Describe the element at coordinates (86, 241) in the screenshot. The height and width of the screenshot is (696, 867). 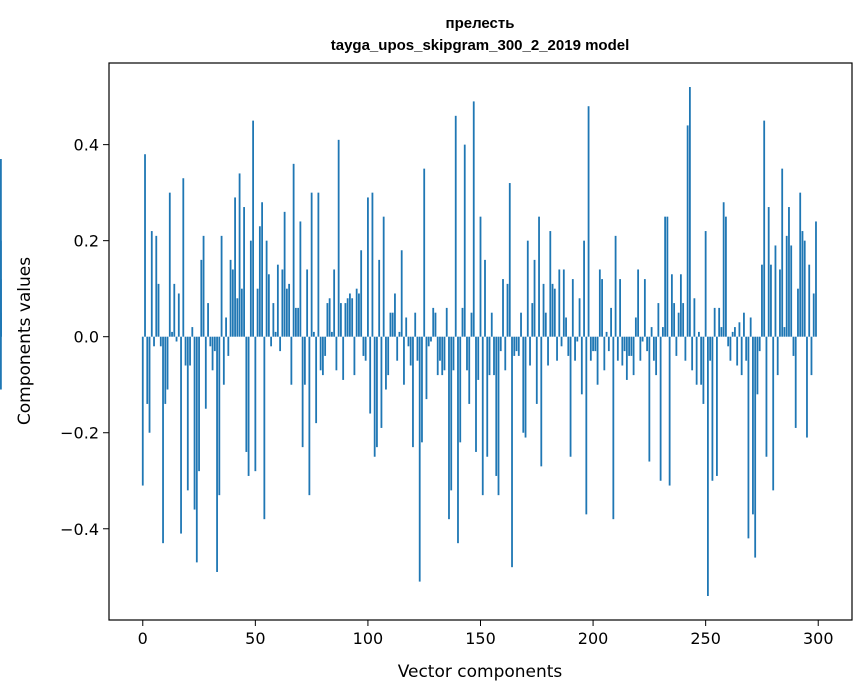
I see `y-tick-label: 0.2` at that location.